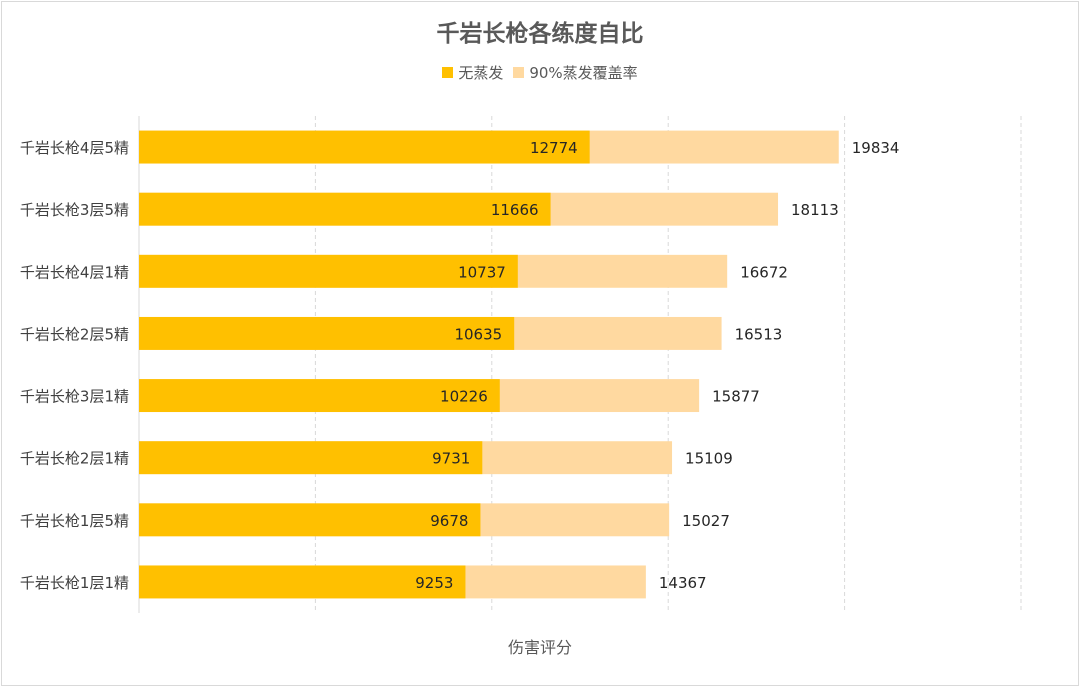 Image resolution: width=1080 pixels, height=697 pixels. Describe the element at coordinates (74, 397) in the screenshot. I see `y-tick-label: 千岩长枪3层1精` at that location.